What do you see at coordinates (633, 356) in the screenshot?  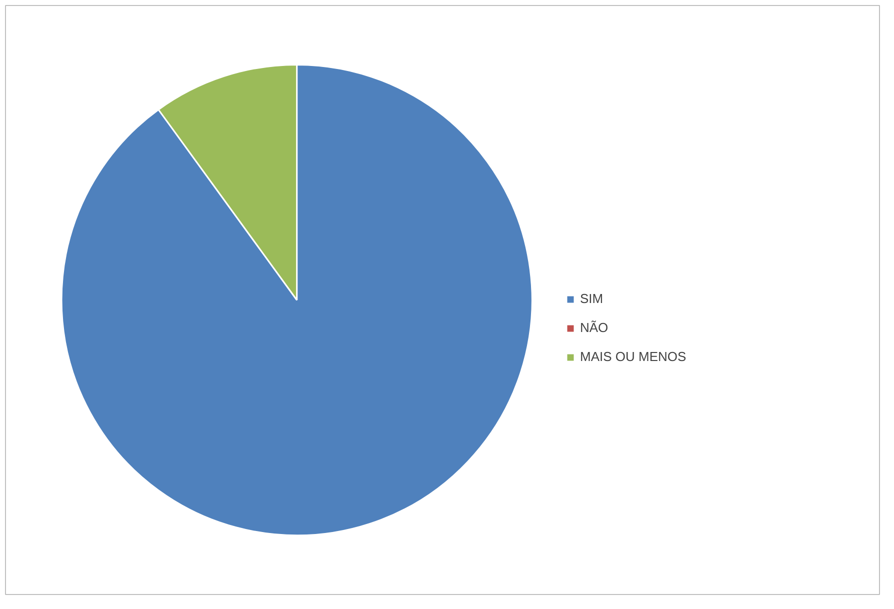 I see `legend-label: MAIS OU MENOS` at bounding box center [633, 356].